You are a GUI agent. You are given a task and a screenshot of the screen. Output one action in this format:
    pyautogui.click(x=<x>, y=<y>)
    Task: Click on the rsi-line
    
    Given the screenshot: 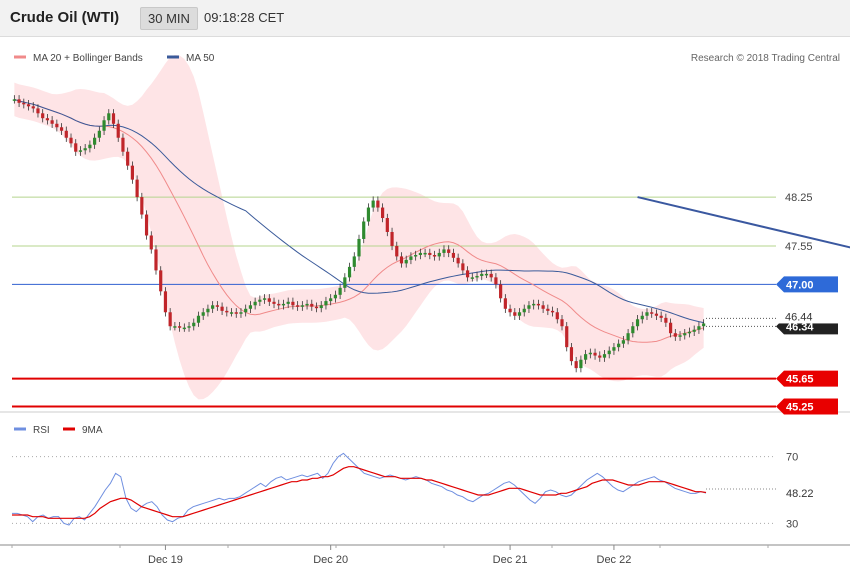 What is the action you would take?
    pyautogui.click(x=359, y=489)
    